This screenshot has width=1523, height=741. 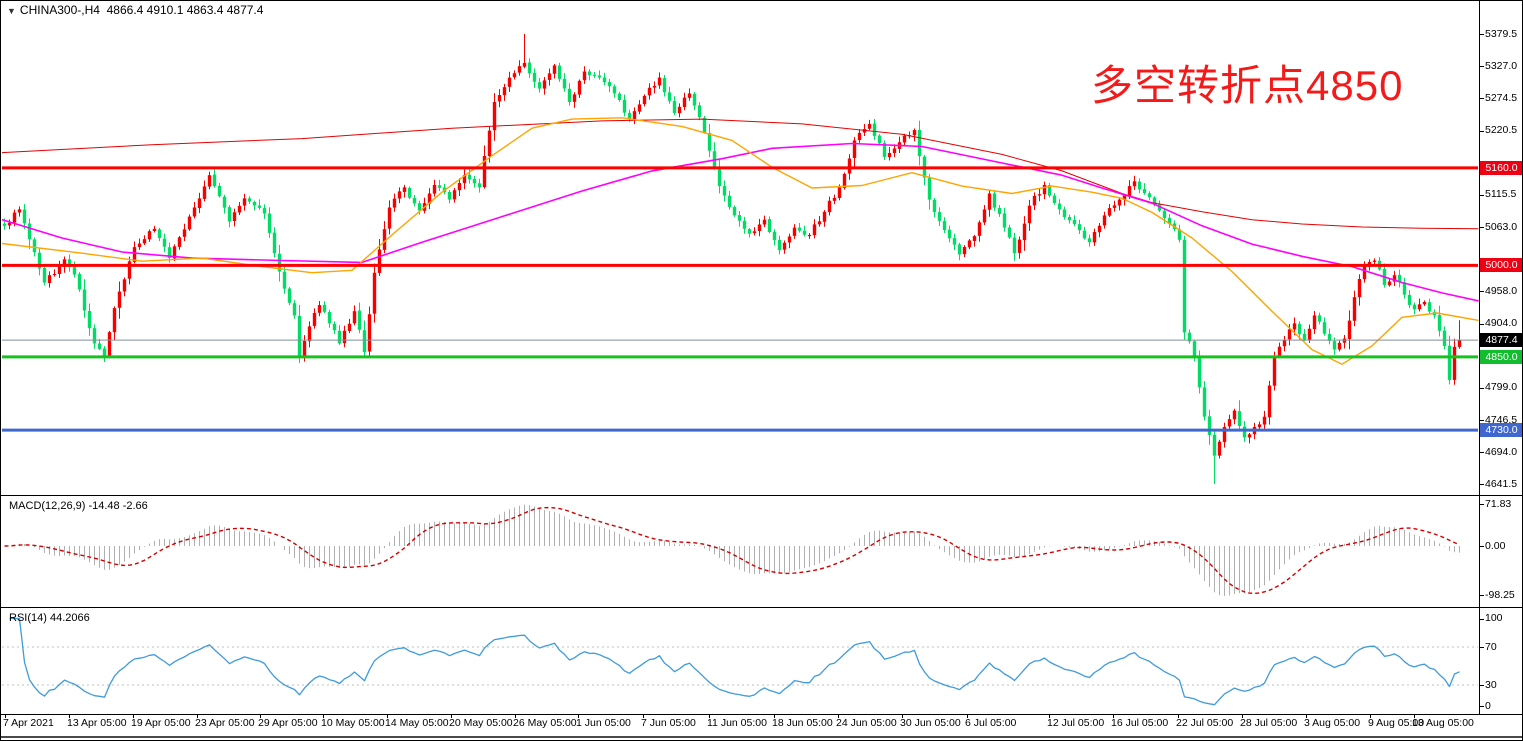 What do you see at coordinates (1501, 387) in the screenshot?
I see `price-axis-label: 4799.0` at bounding box center [1501, 387].